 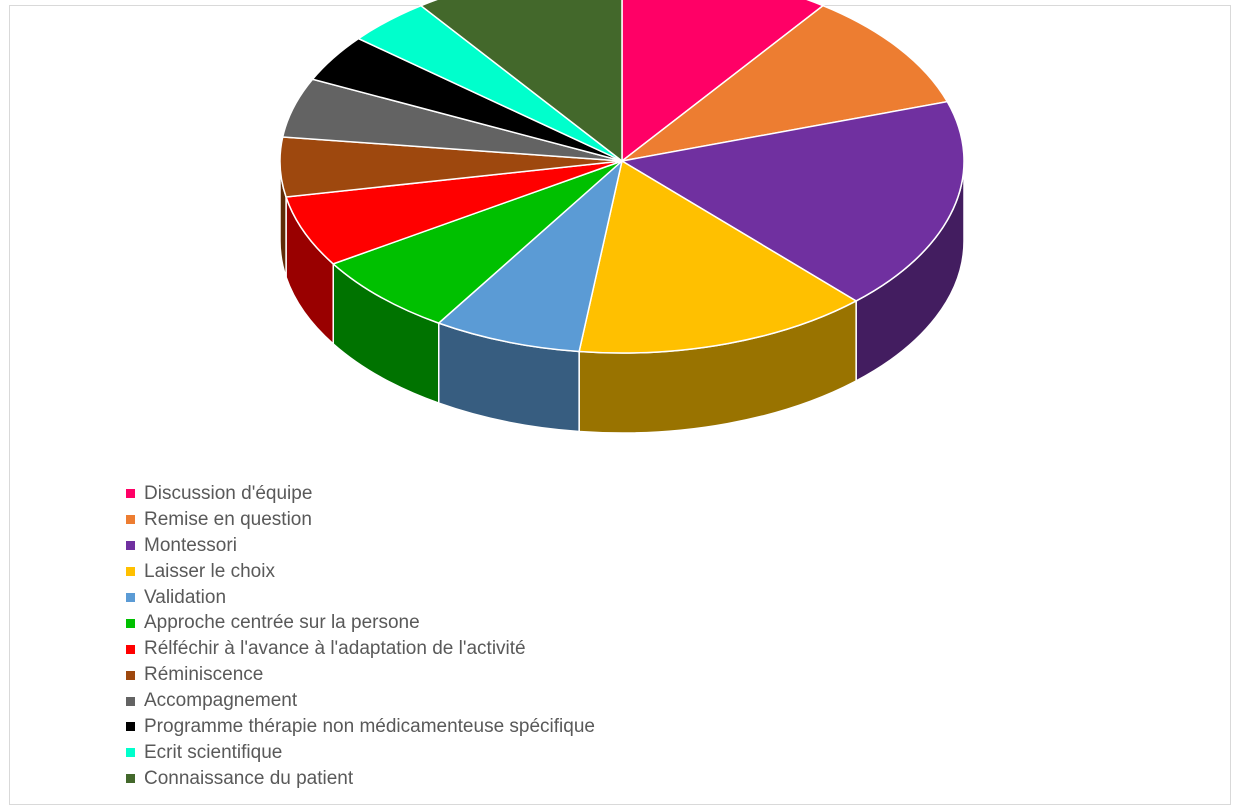 What do you see at coordinates (282, 623) in the screenshot?
I see `legend-label: Approche centrée sur la persone` at bounding box center [282, 623].